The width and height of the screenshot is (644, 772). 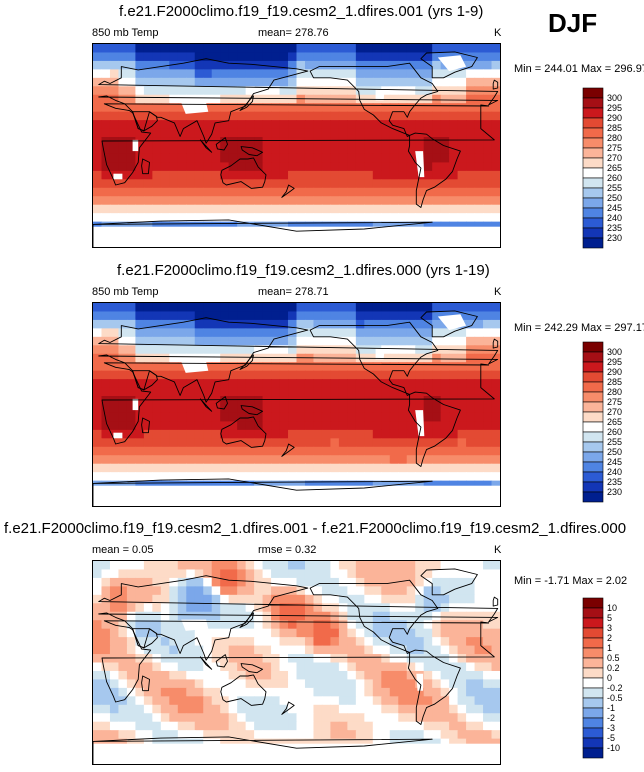 I want to click on colorbar-tick-label: 255, so click(x=614, y=188).